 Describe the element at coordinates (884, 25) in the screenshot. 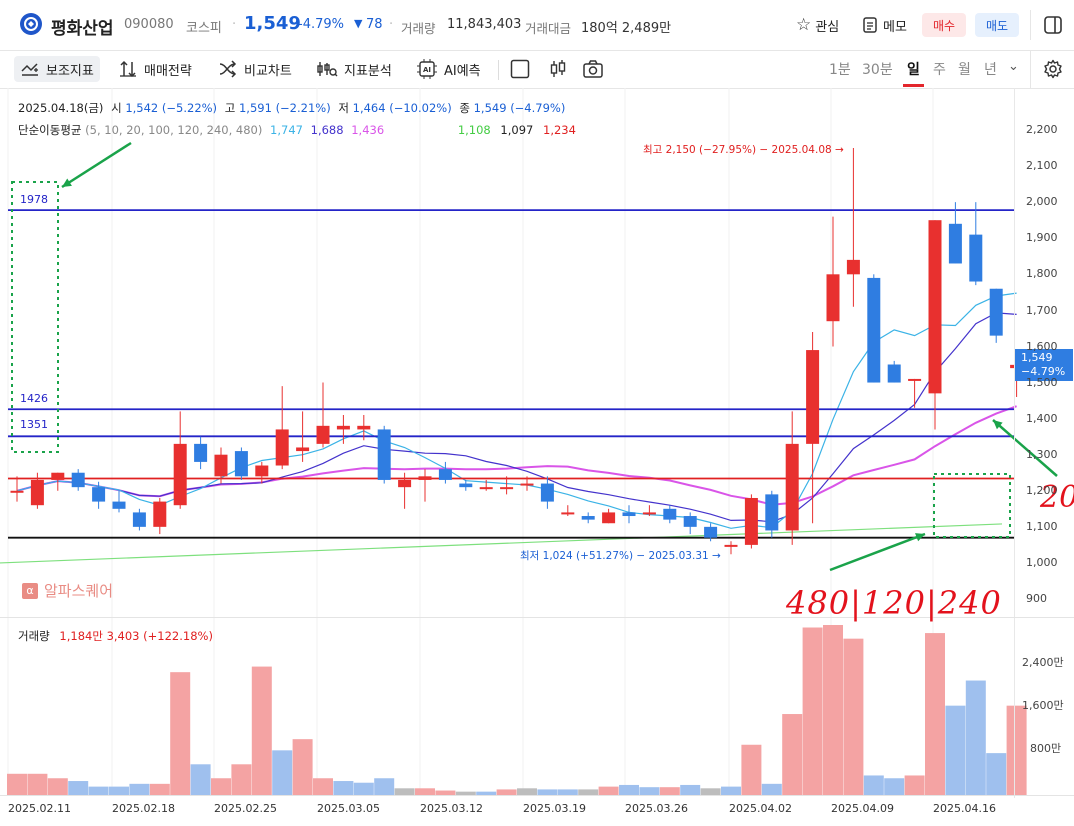

I see `memo-button: 메모` at that location.